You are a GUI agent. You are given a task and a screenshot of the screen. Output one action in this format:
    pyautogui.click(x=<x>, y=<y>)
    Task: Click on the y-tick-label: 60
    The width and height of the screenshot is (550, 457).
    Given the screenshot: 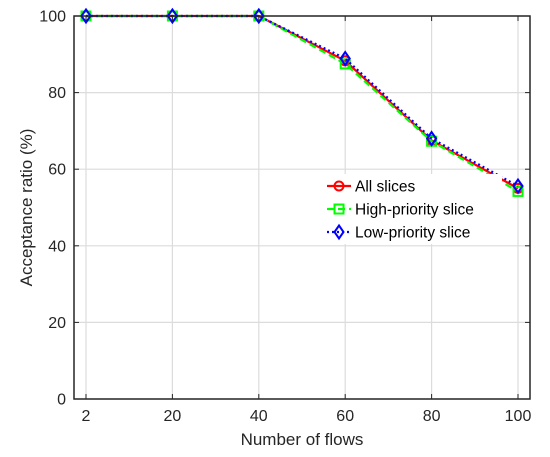 What is the action you would take?
    pyautogui.click(x=57, y=170)
    